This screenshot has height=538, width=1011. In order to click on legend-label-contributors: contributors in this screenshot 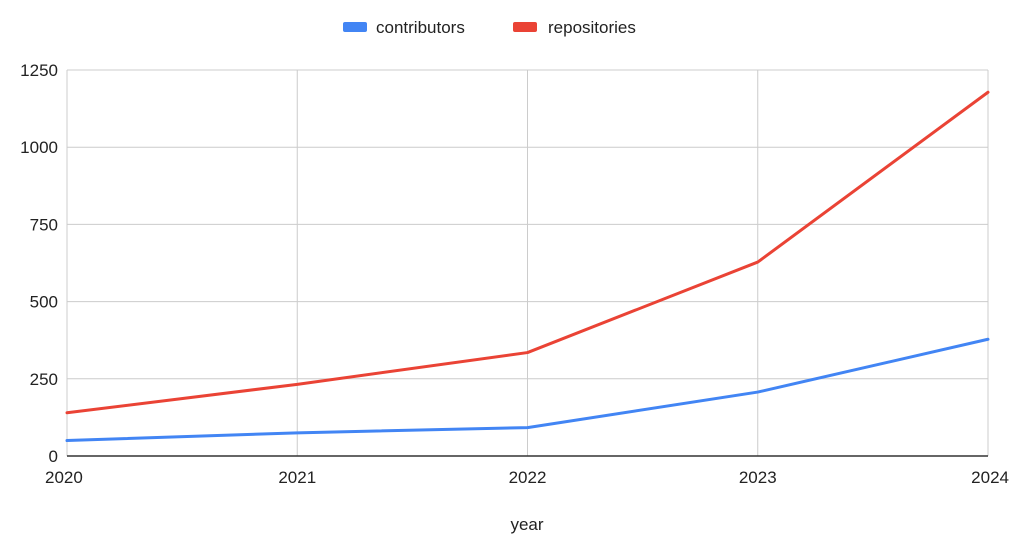, I will do `click(420, 27)`.